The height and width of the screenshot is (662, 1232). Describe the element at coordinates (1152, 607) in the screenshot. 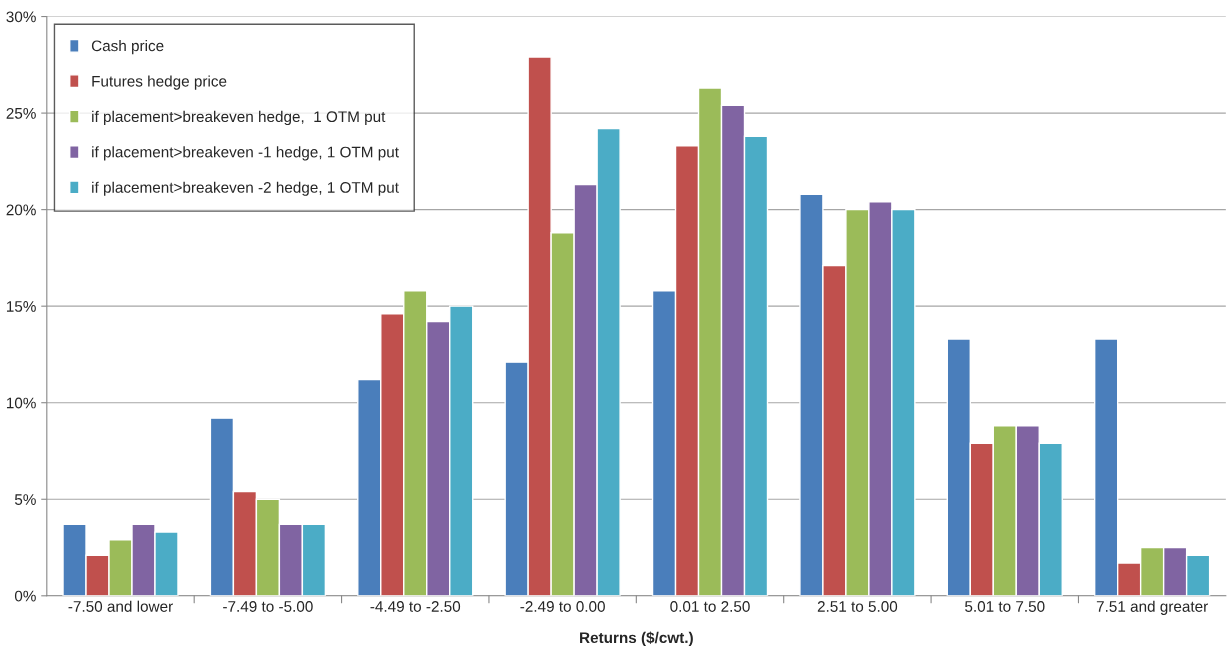

I see `x-tick-label: 7.51 and greater` at that location.